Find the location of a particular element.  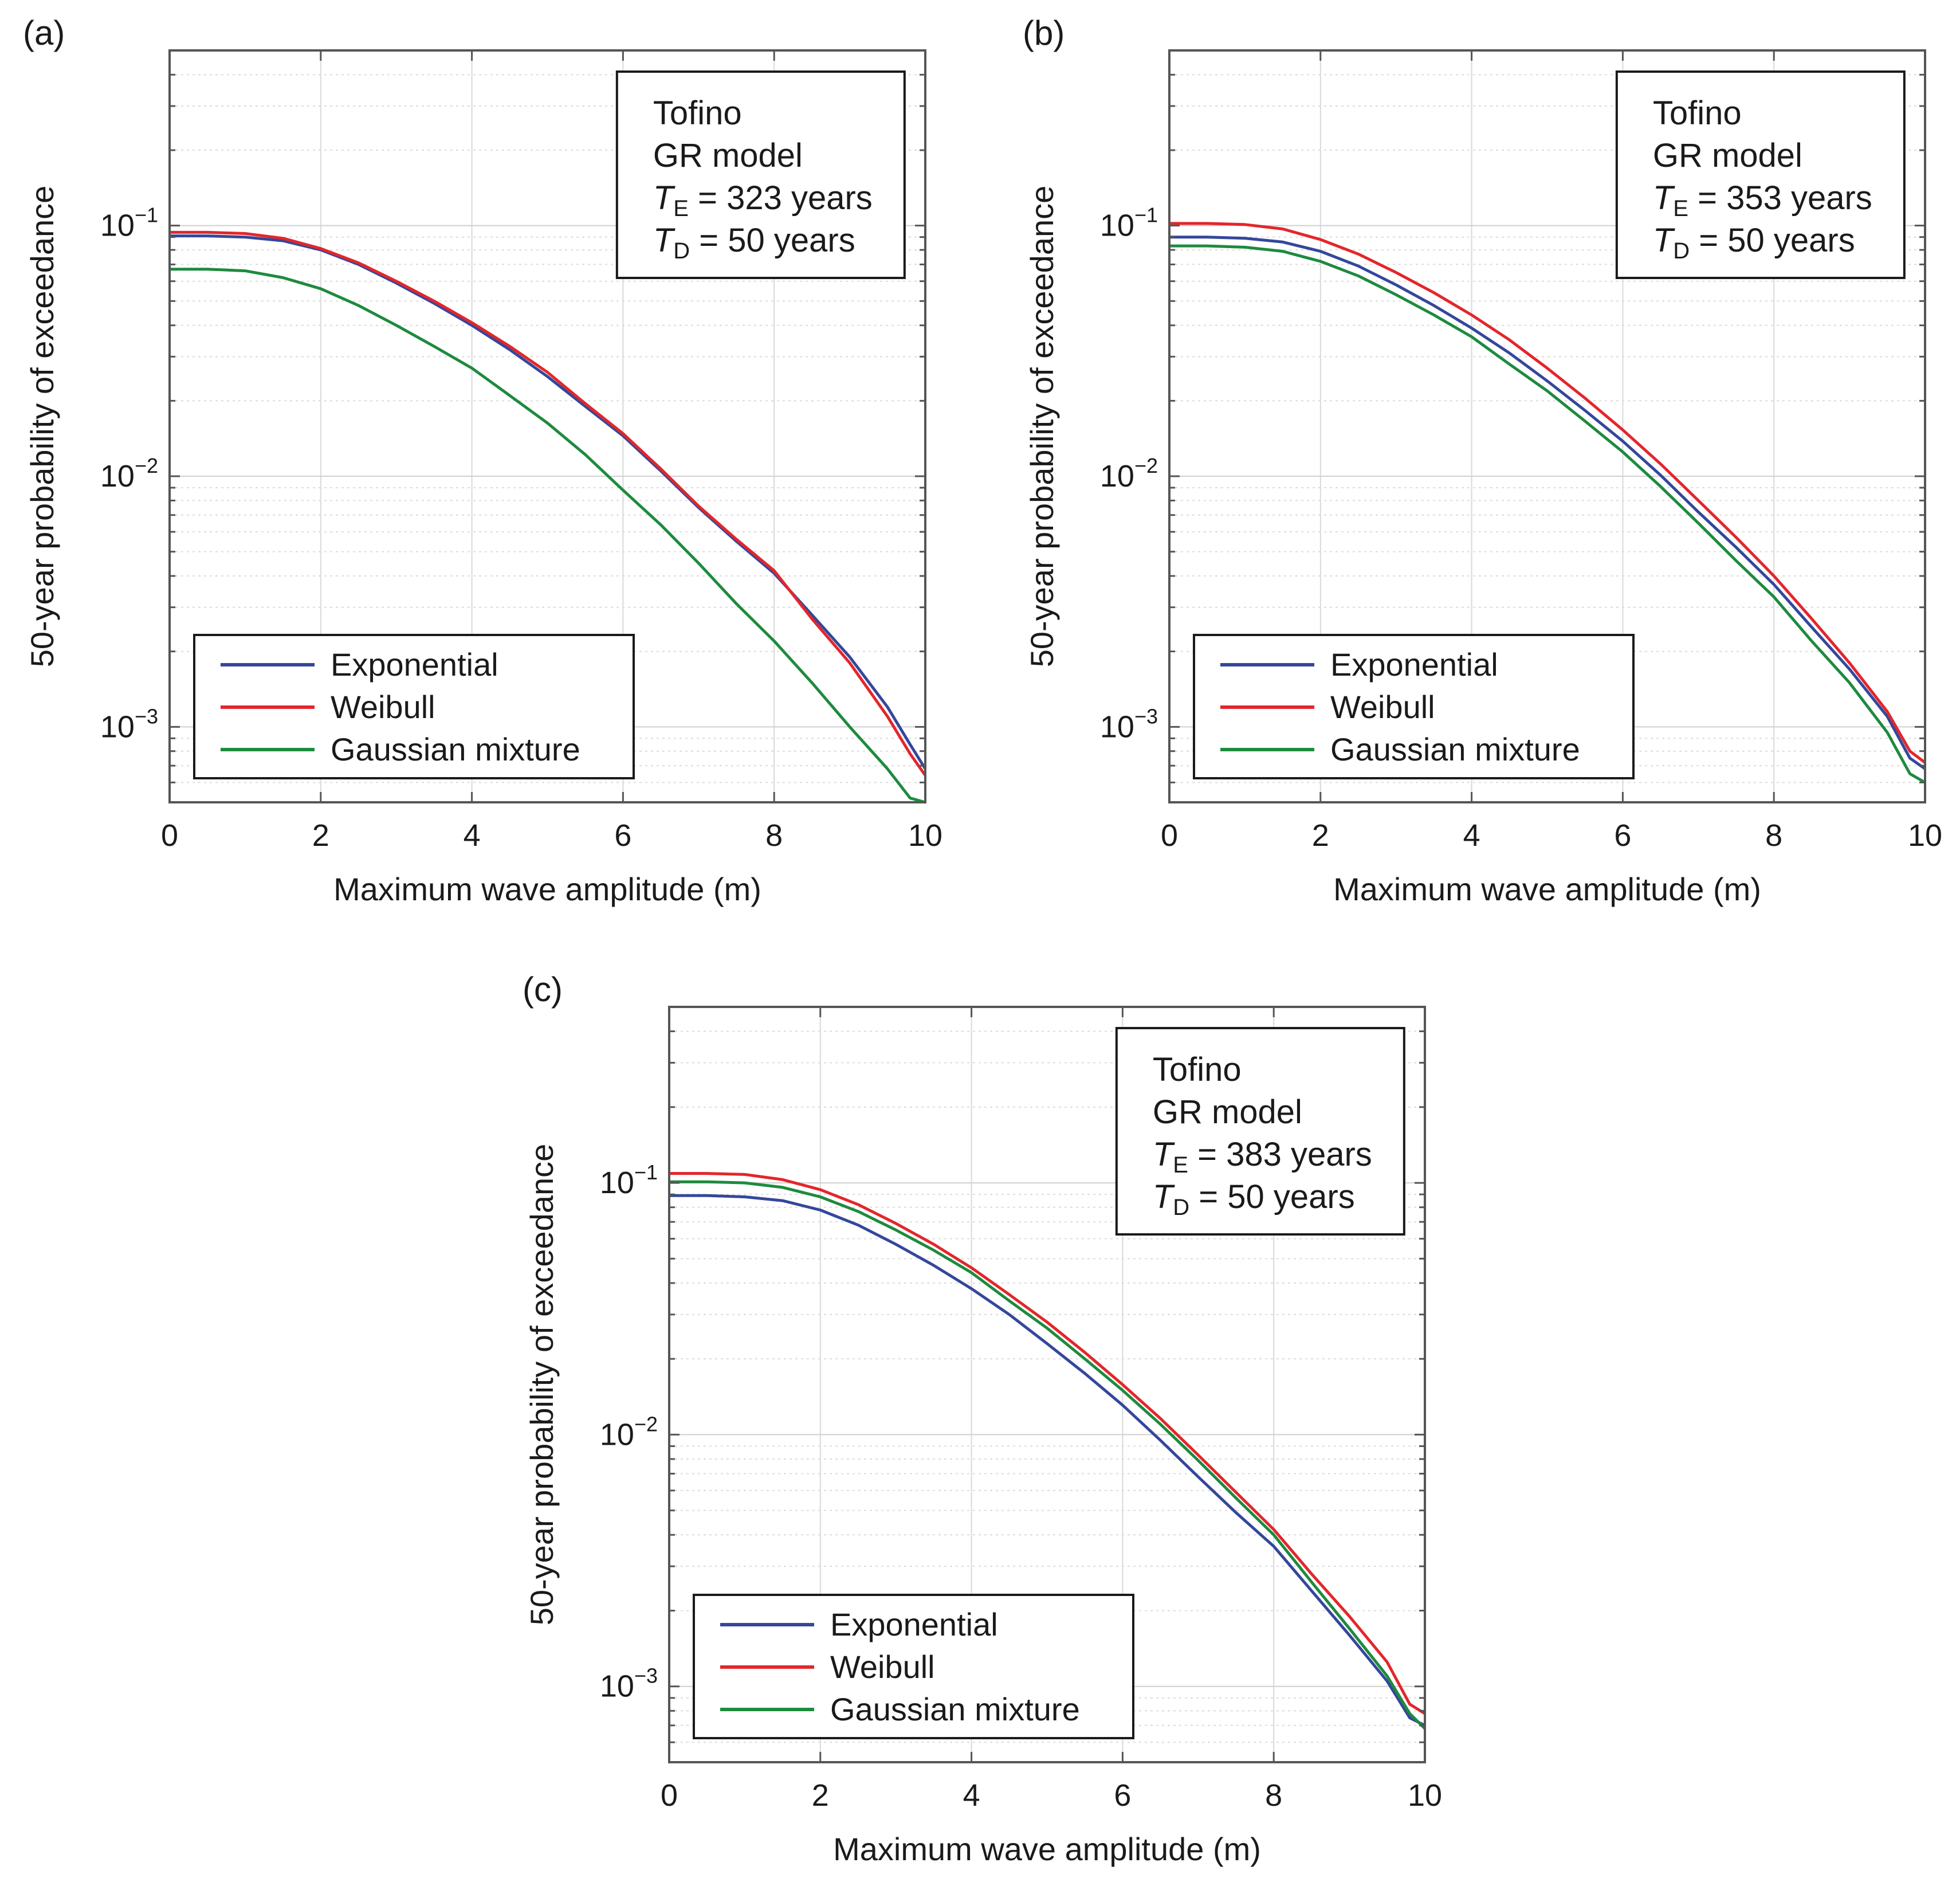

annotation-te: TE = 383 years is located at coordinates (1262, 1157).